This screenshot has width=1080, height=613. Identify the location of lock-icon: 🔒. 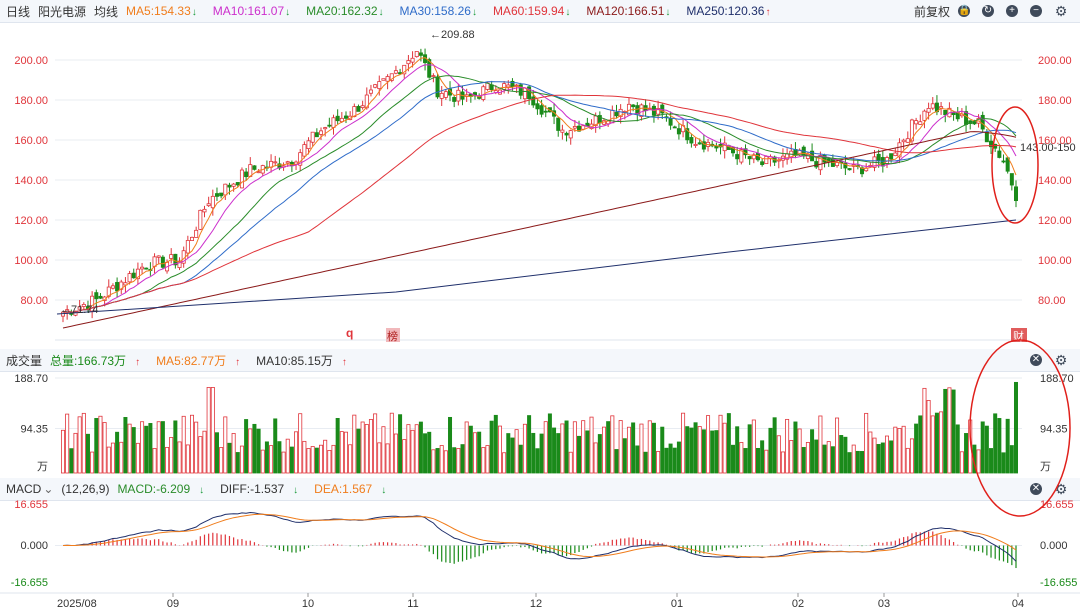
(964, 11).